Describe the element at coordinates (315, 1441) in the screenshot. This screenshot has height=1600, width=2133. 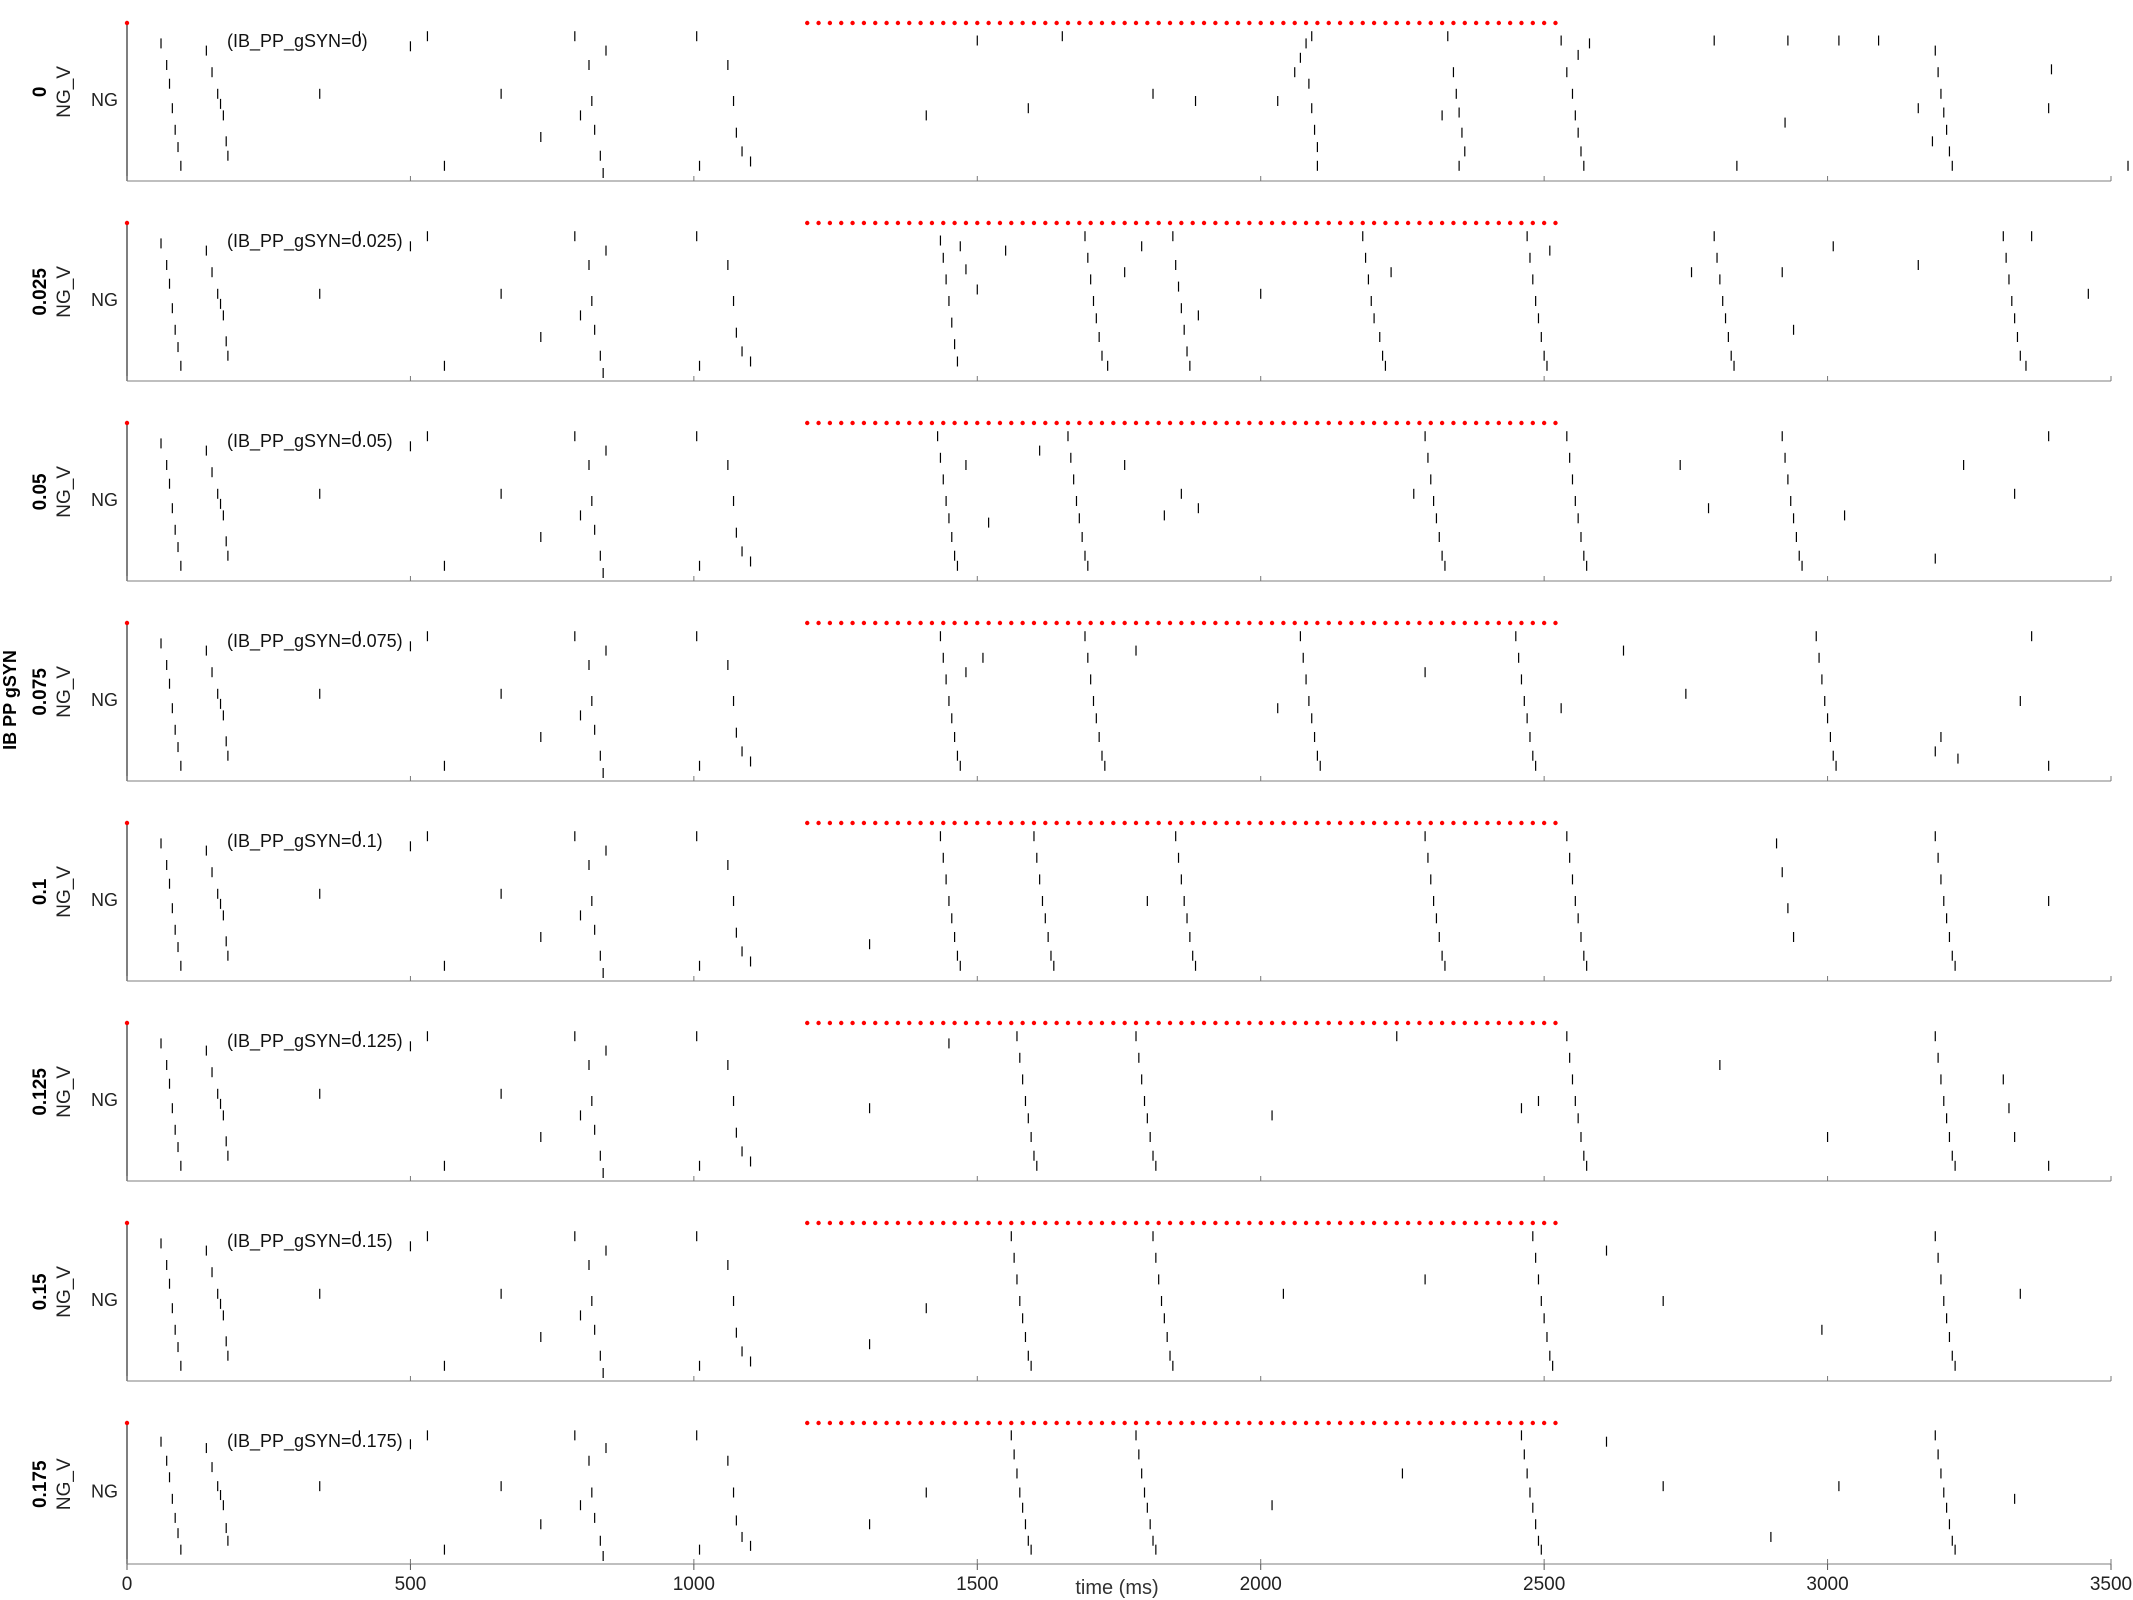
I see `panel-annotation: (IB_PP_gSYN=0.175)` at that location.